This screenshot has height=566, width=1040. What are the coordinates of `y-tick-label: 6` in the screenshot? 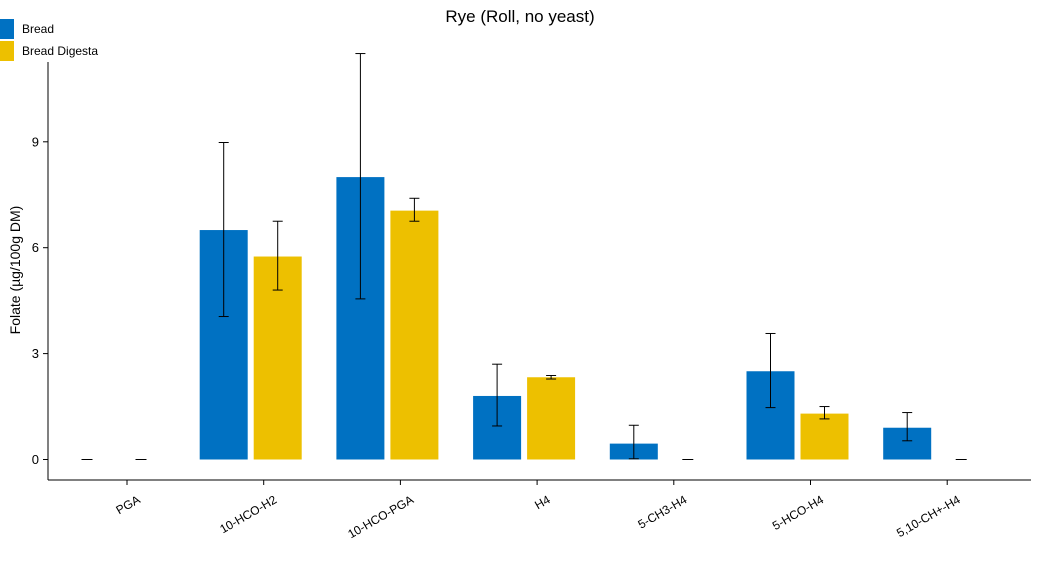 It's located at (35, 247).